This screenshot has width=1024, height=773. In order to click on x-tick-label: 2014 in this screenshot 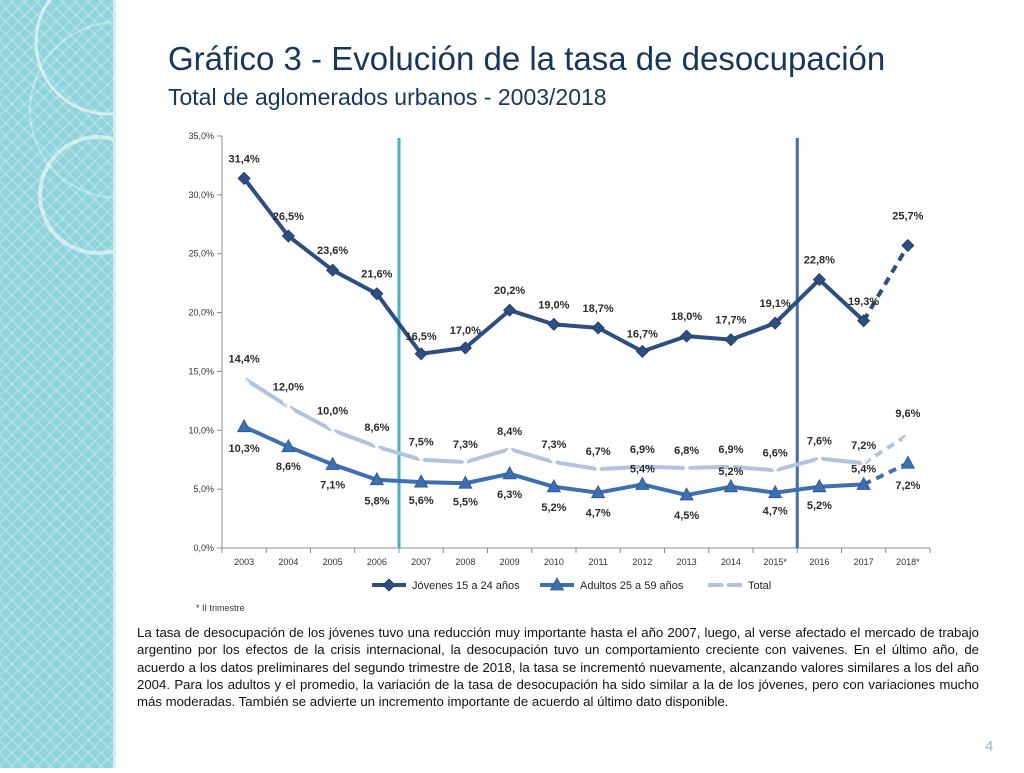, I will do `click(731, 562)`.